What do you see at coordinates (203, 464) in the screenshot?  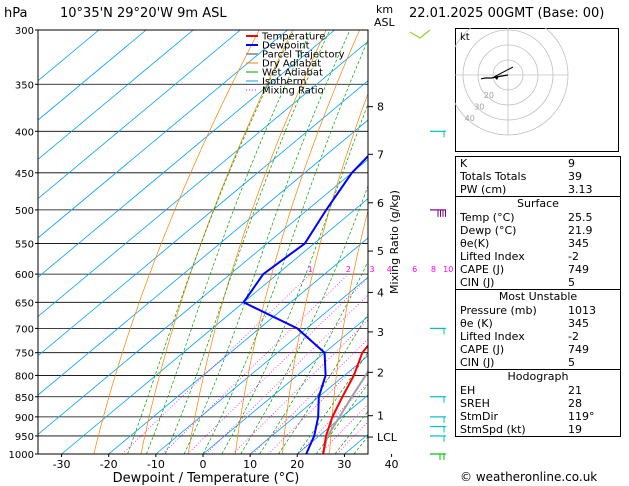 I see `temperature-tick-label: 0` at bounding box center [203, 464].